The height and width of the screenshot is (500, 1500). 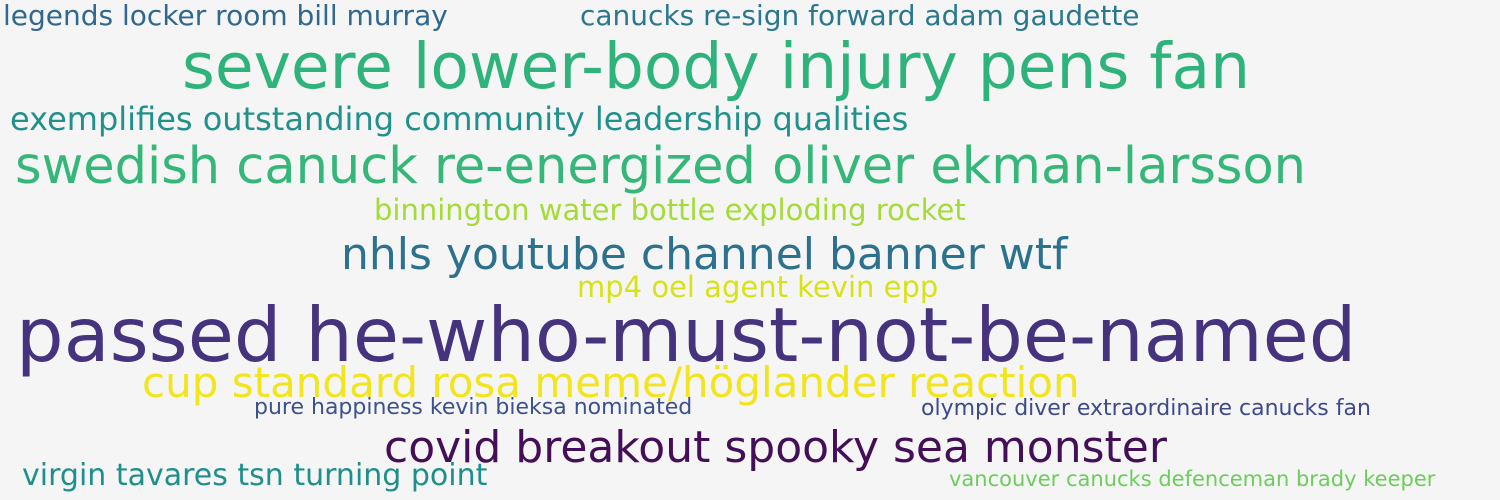 I want to click on word-nhls-youtube-channel-banner-wtf: nhls youtube channel banner wtf, so click(x=704, y=254).